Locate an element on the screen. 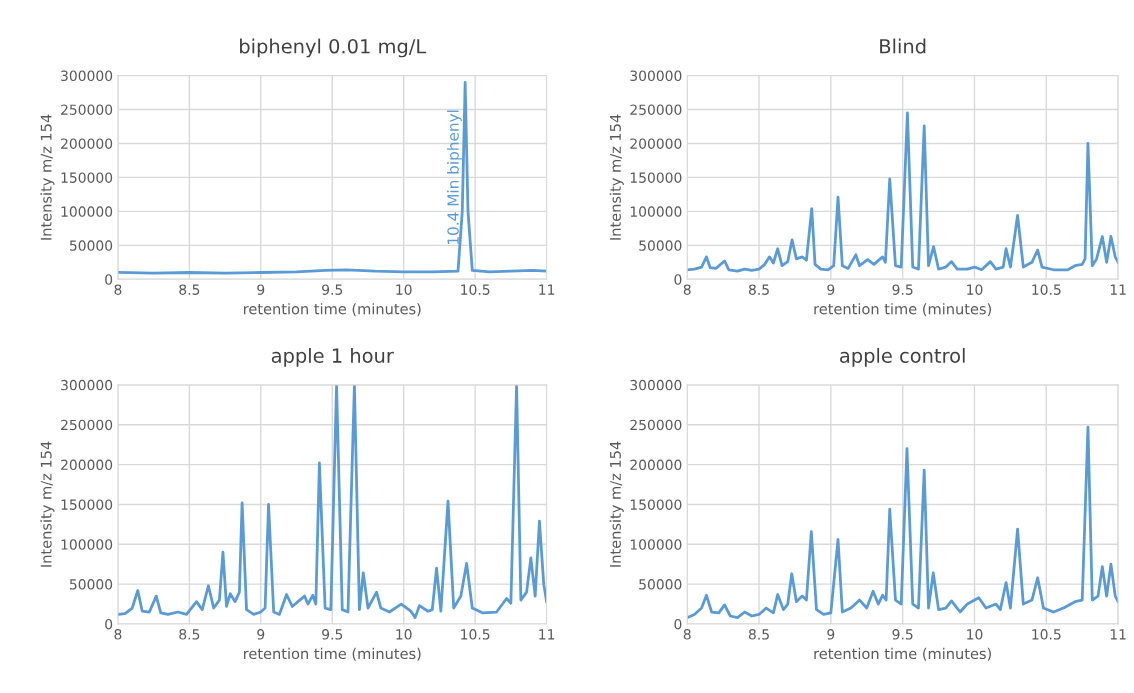  chart-title: apple 1 hour is located at coordinates (332, 357).